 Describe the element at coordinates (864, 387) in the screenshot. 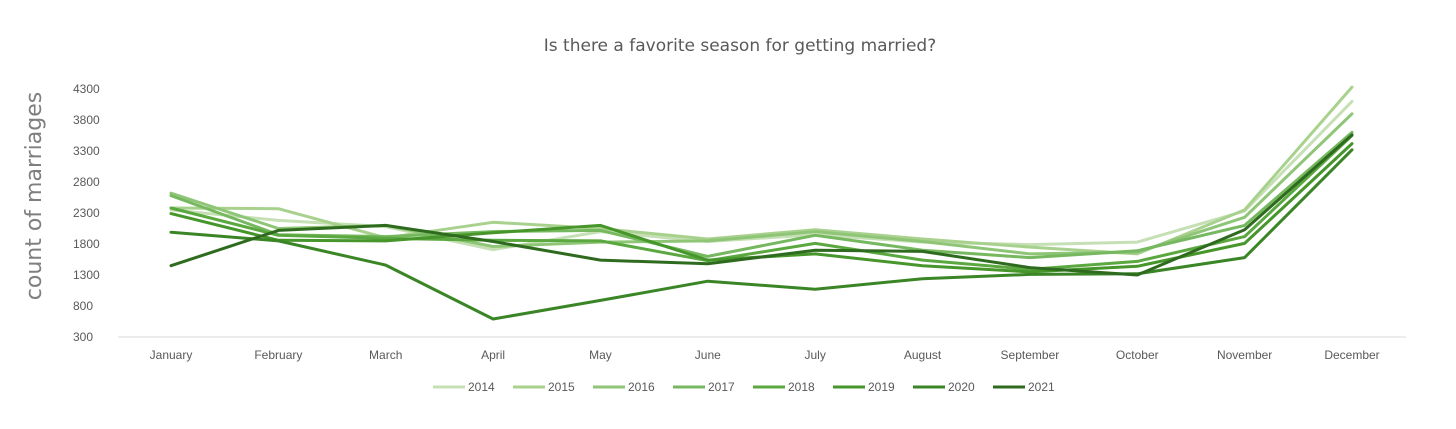

I see `legend-item: 2019` at that location.